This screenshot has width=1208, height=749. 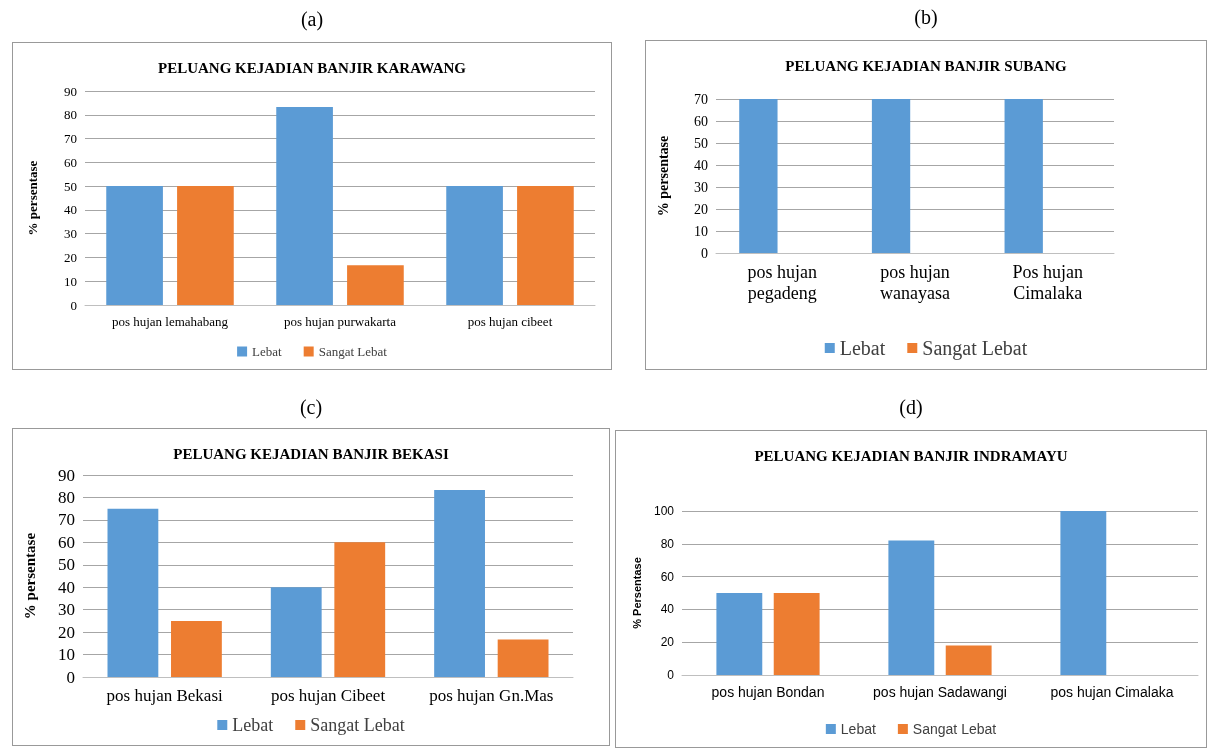 What do you see at coordinates (328, 695) in the screenshot?
I see `x-tick-label: pos hujan Cibeet` at bounding box center [328, 695].